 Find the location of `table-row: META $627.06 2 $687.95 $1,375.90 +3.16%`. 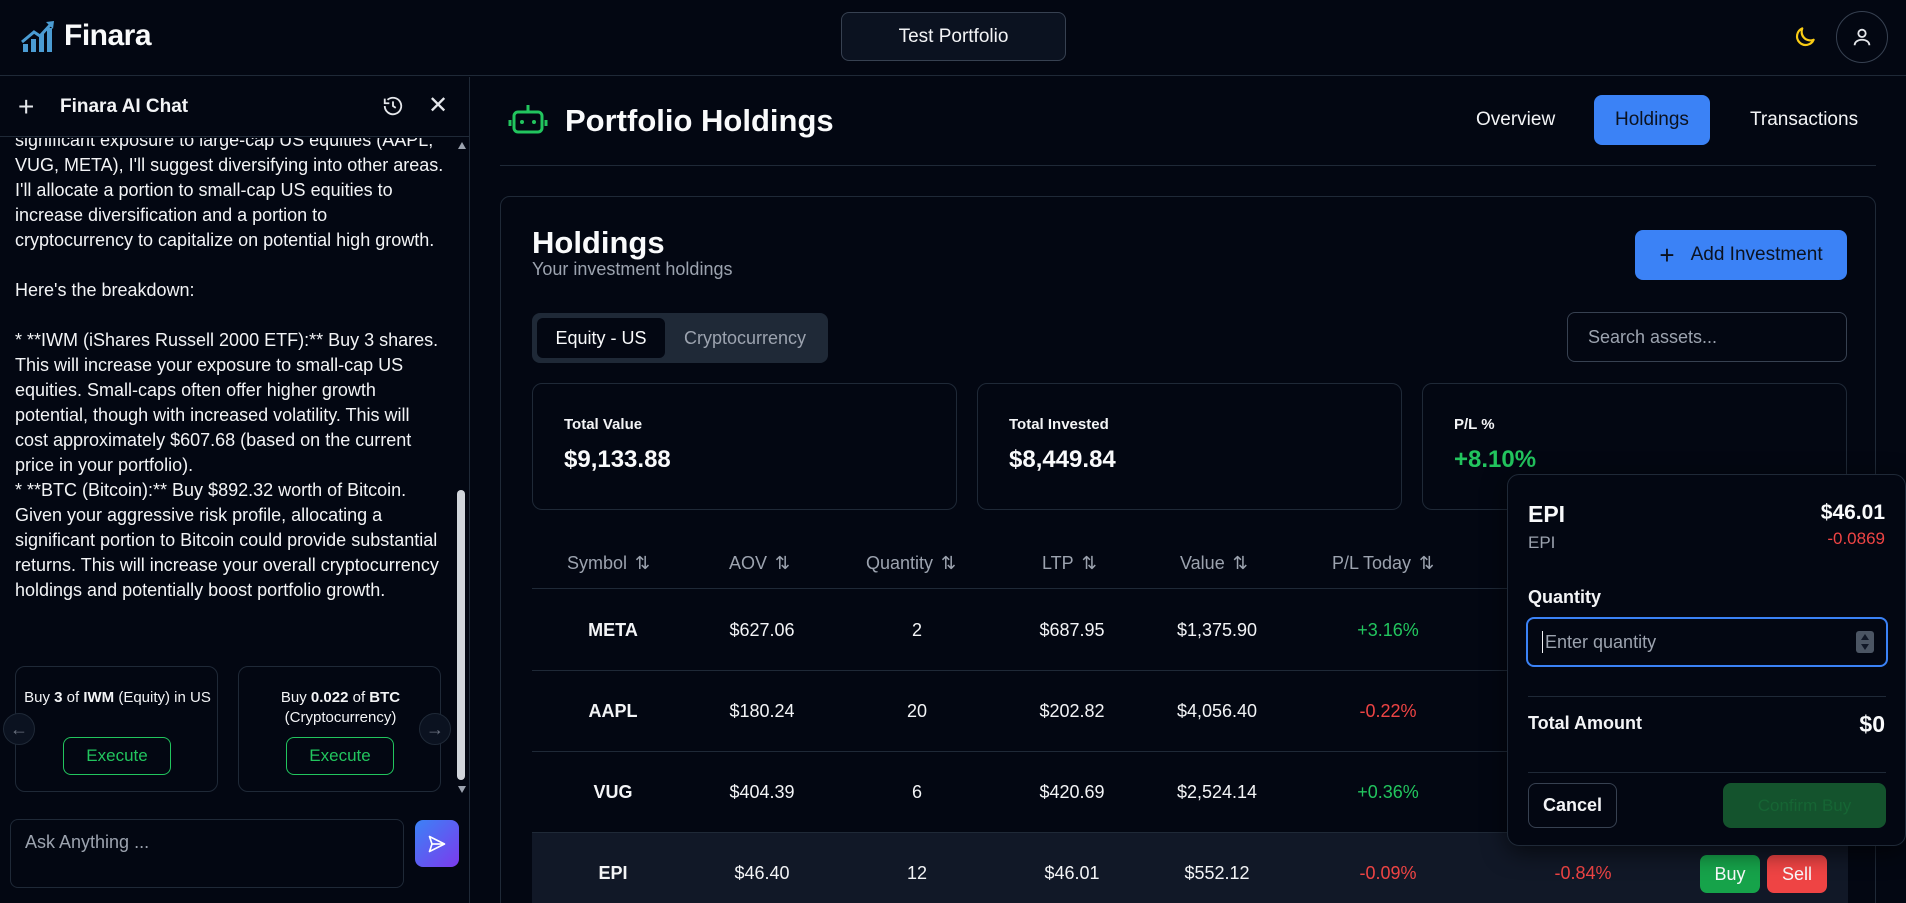

table-row: META $627.06 2 $687.95 $1,375.90 +3.16% is located at coordinates (1190, 630).